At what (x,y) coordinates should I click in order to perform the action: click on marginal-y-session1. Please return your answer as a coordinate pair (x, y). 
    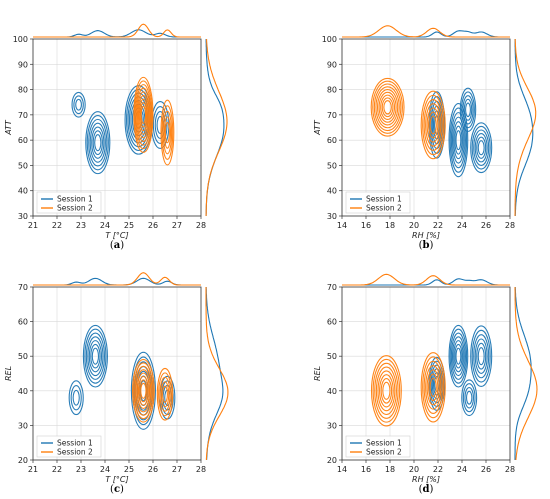
    Looking at the image, I should click on (214, 374).